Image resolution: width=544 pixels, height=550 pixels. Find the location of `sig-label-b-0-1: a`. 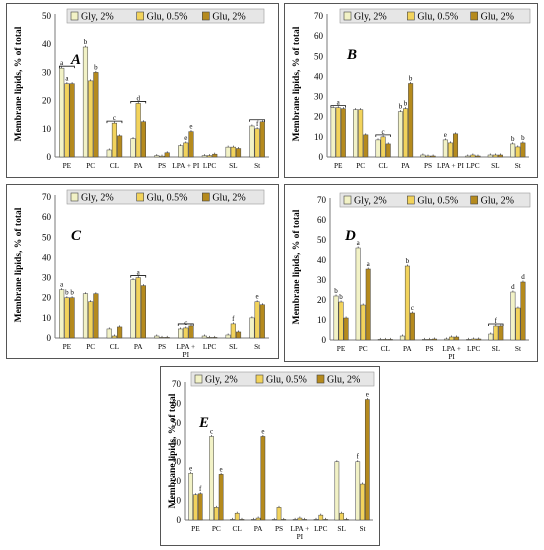

sig-label-b-0-1: a is located at coordinates (339, 103).